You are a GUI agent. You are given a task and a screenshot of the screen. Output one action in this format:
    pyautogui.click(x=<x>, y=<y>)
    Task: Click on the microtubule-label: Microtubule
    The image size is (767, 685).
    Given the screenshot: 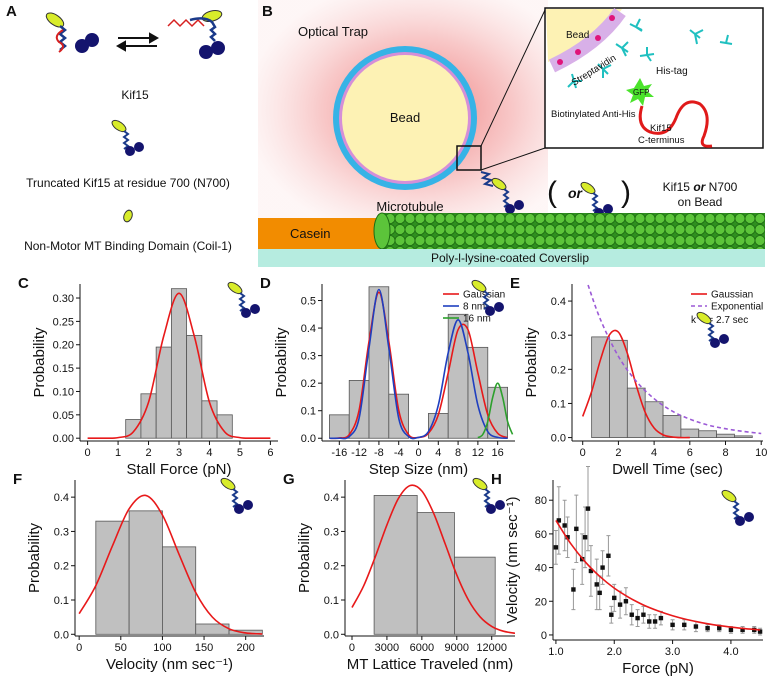 What is the action you would take?
    pyautogui.click(x=409, y=206)
    